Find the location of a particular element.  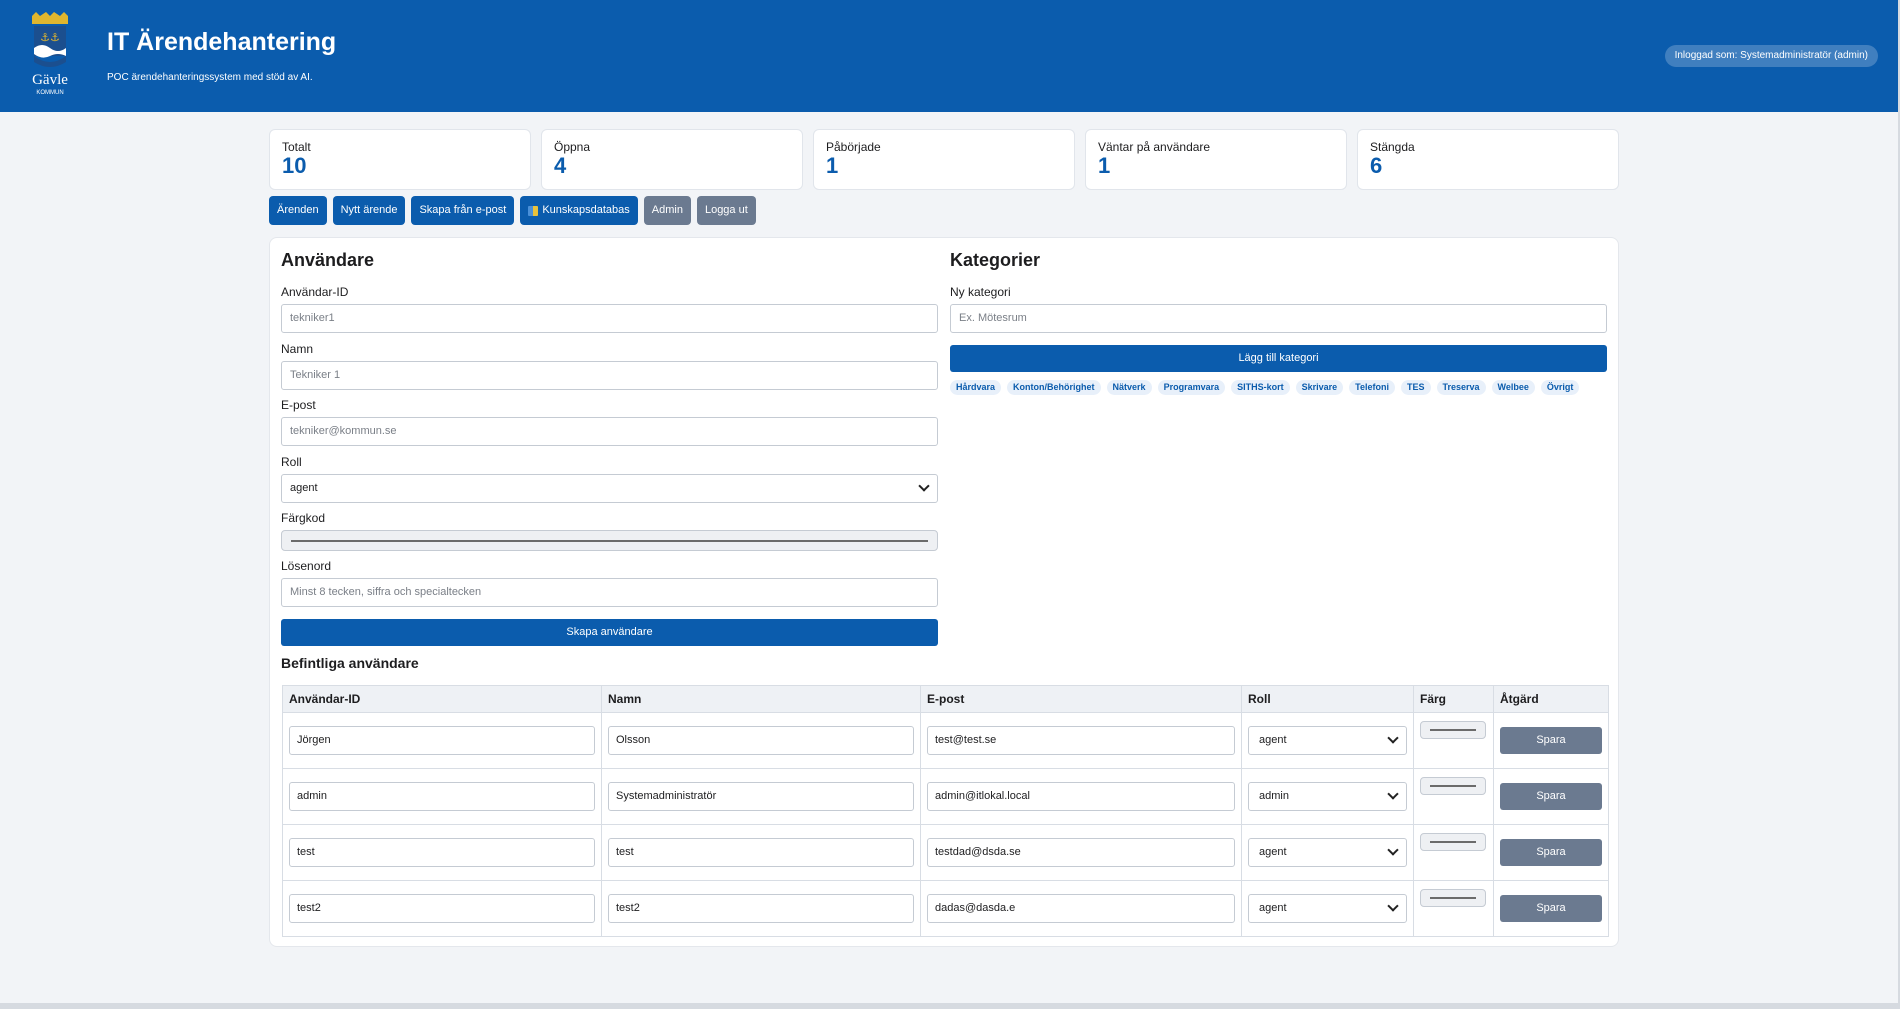

row-role-select: admin is located at coordinates (1327, 796).